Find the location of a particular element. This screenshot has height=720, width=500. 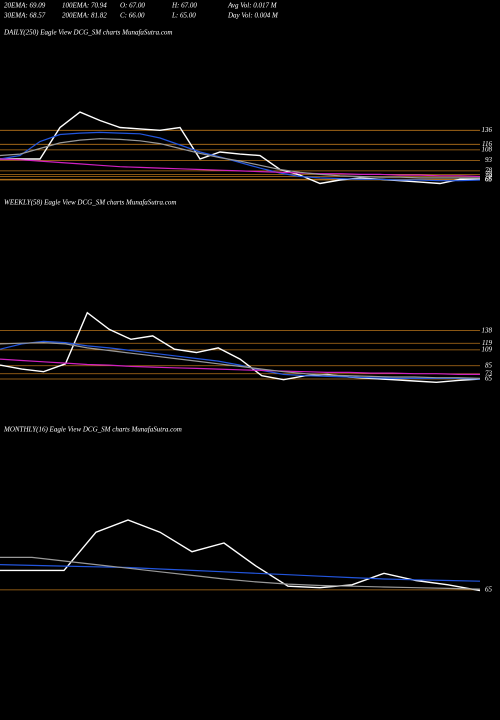

indicator-text: 100EMA: 70.94 is located at coordinates (84, 6).